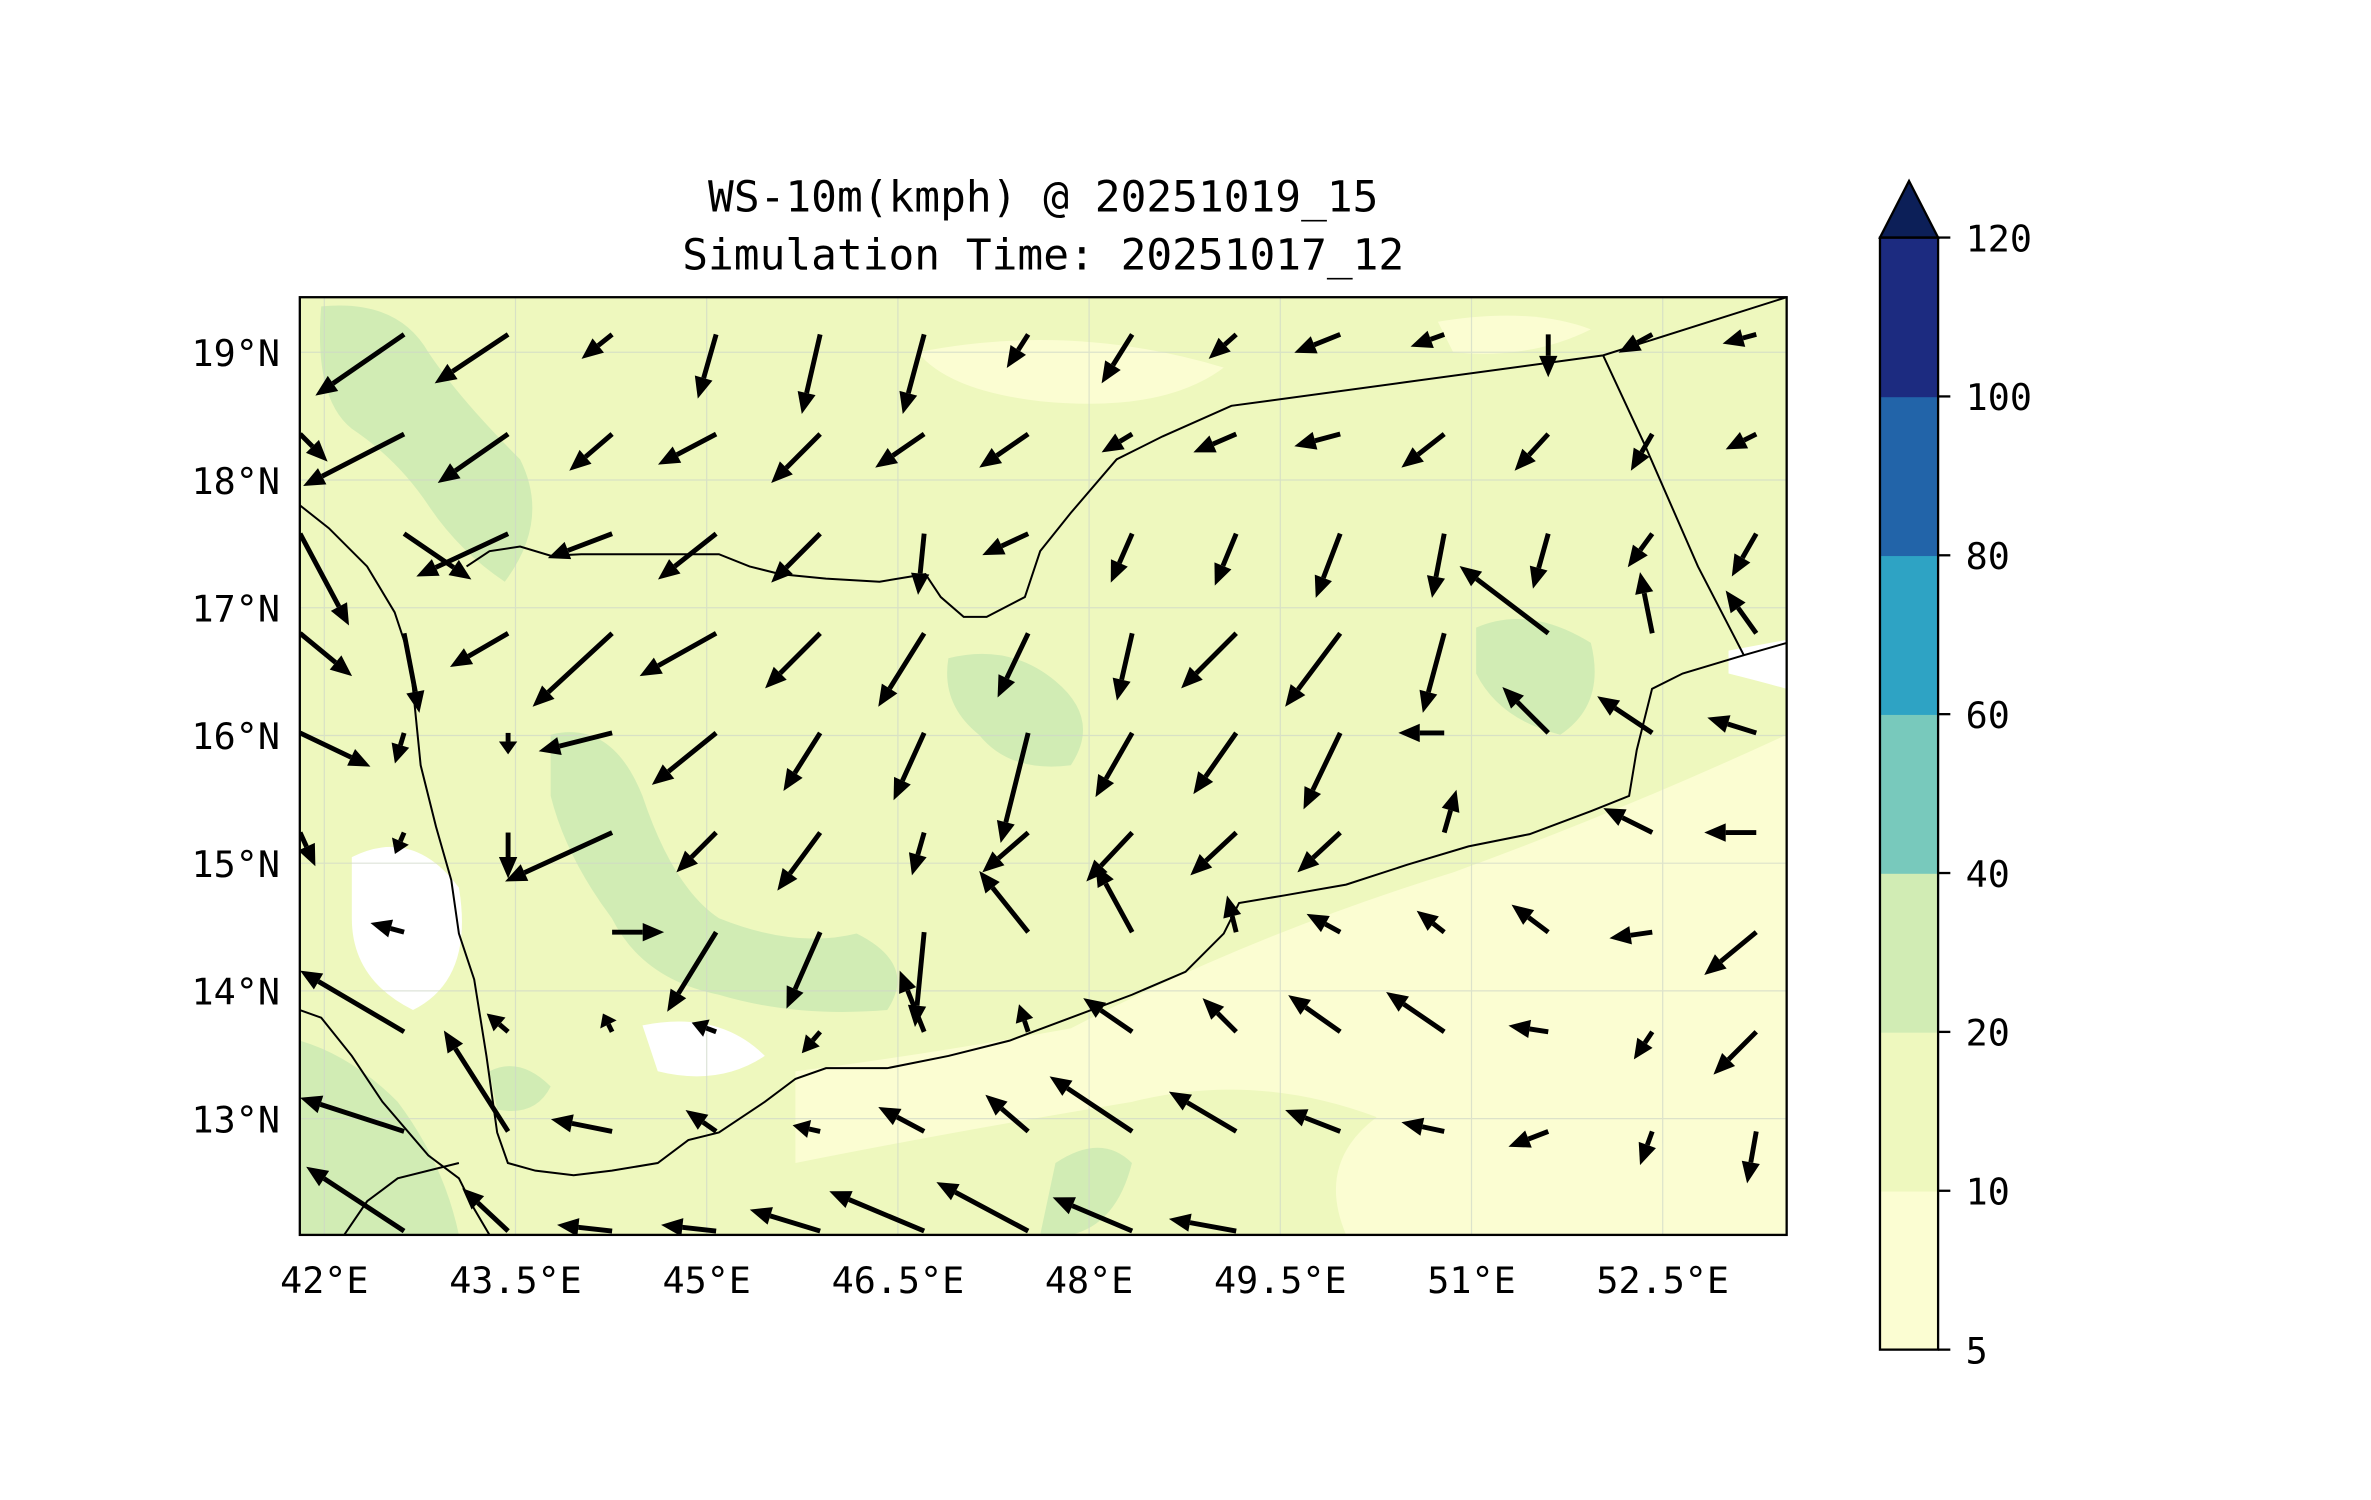 The width and height of the screenshot is (2371, 1500). I want to click on y-tick-label: 13°N, so click(236, 1119).